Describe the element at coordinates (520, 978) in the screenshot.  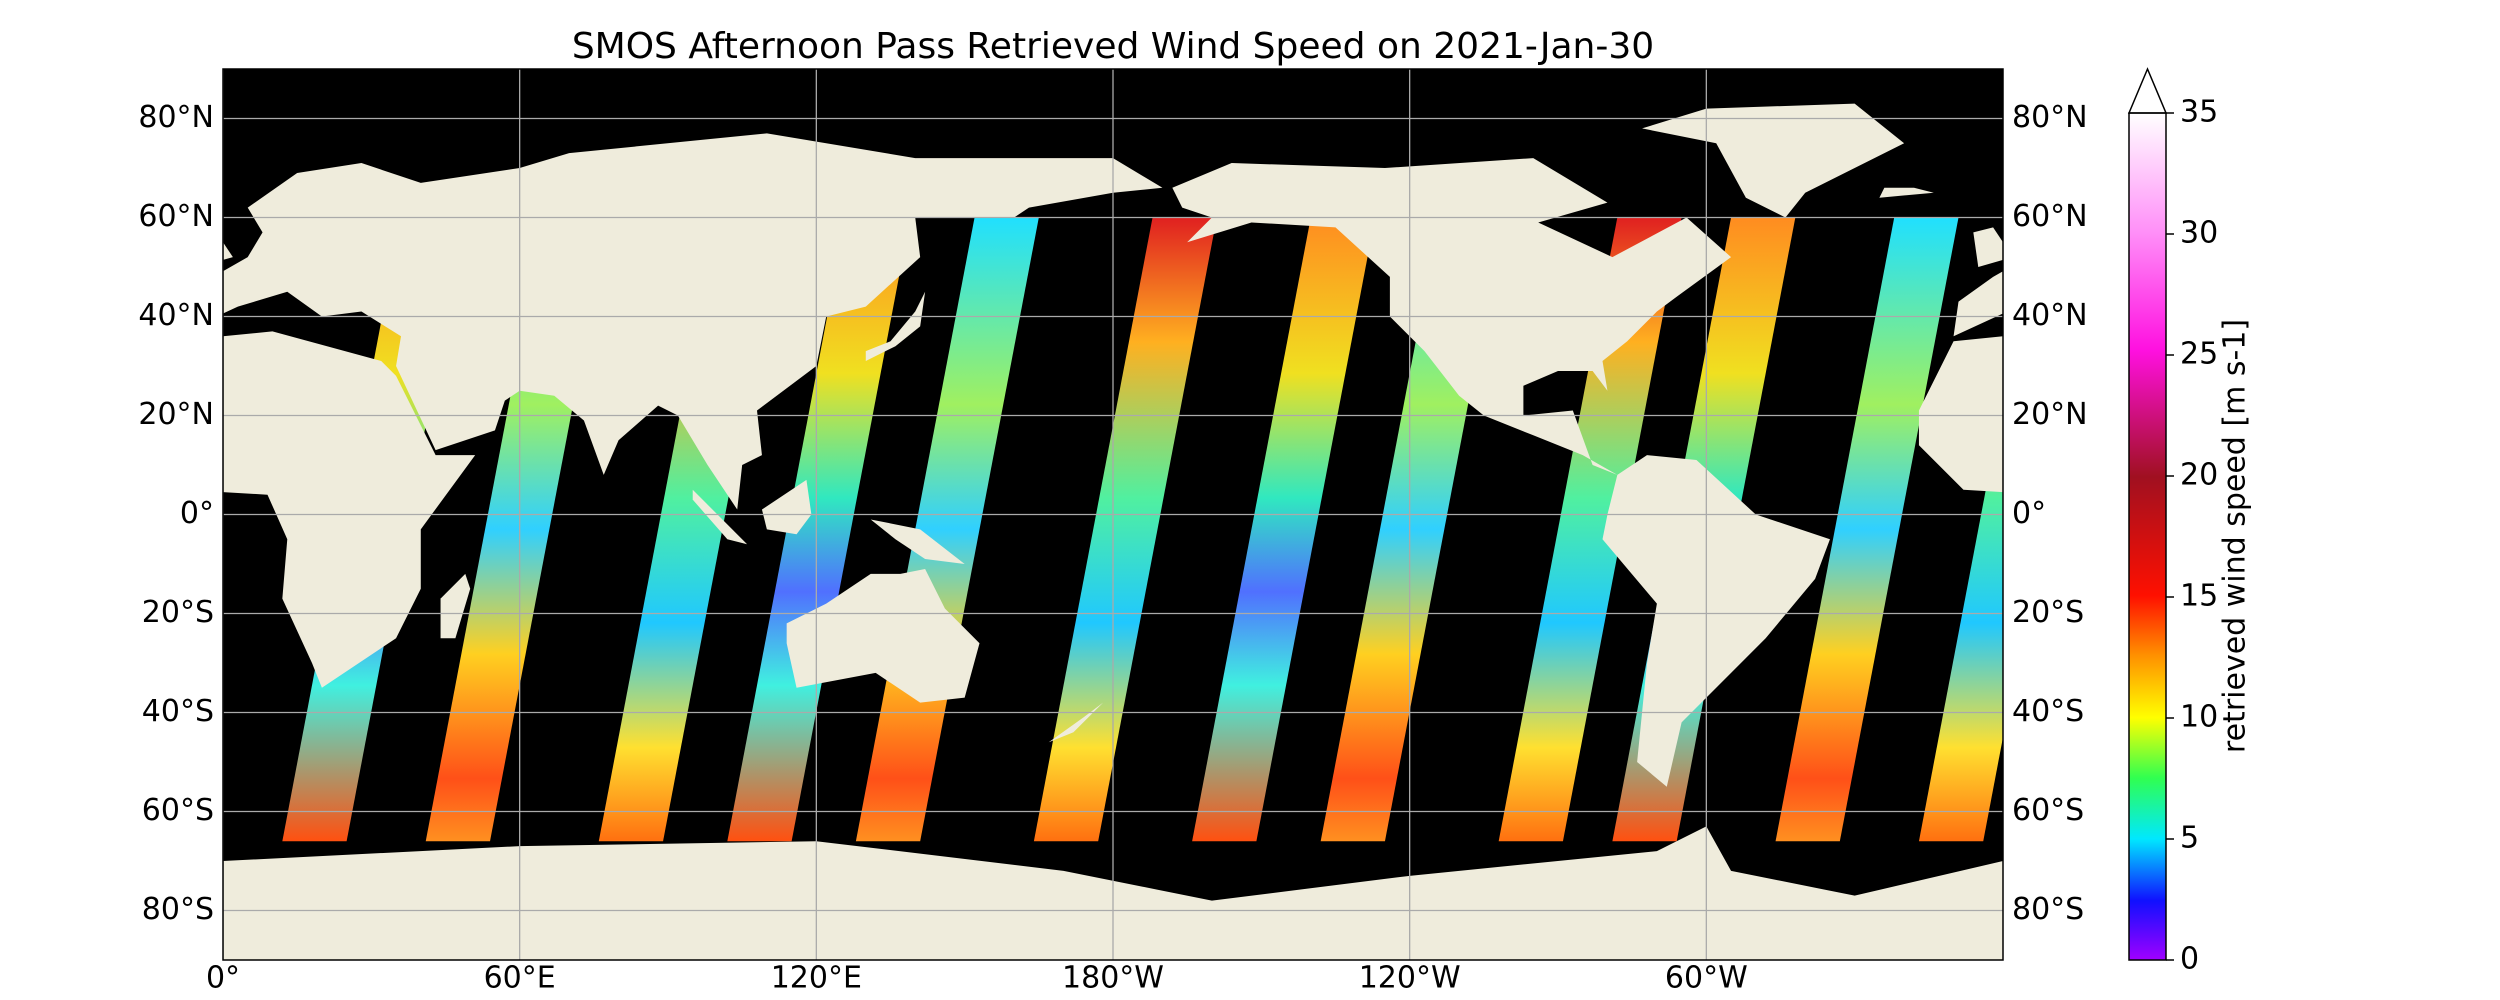
I see `x-tick-label: 60°E` at that location.